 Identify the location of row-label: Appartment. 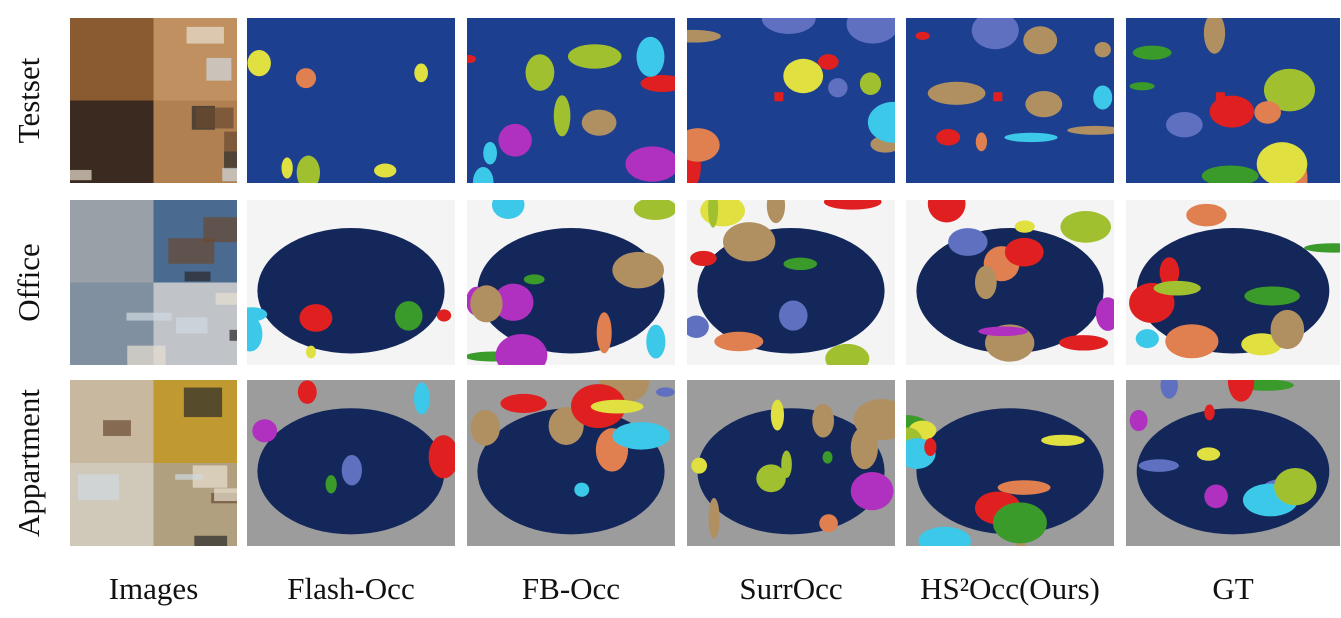
(28, 463).